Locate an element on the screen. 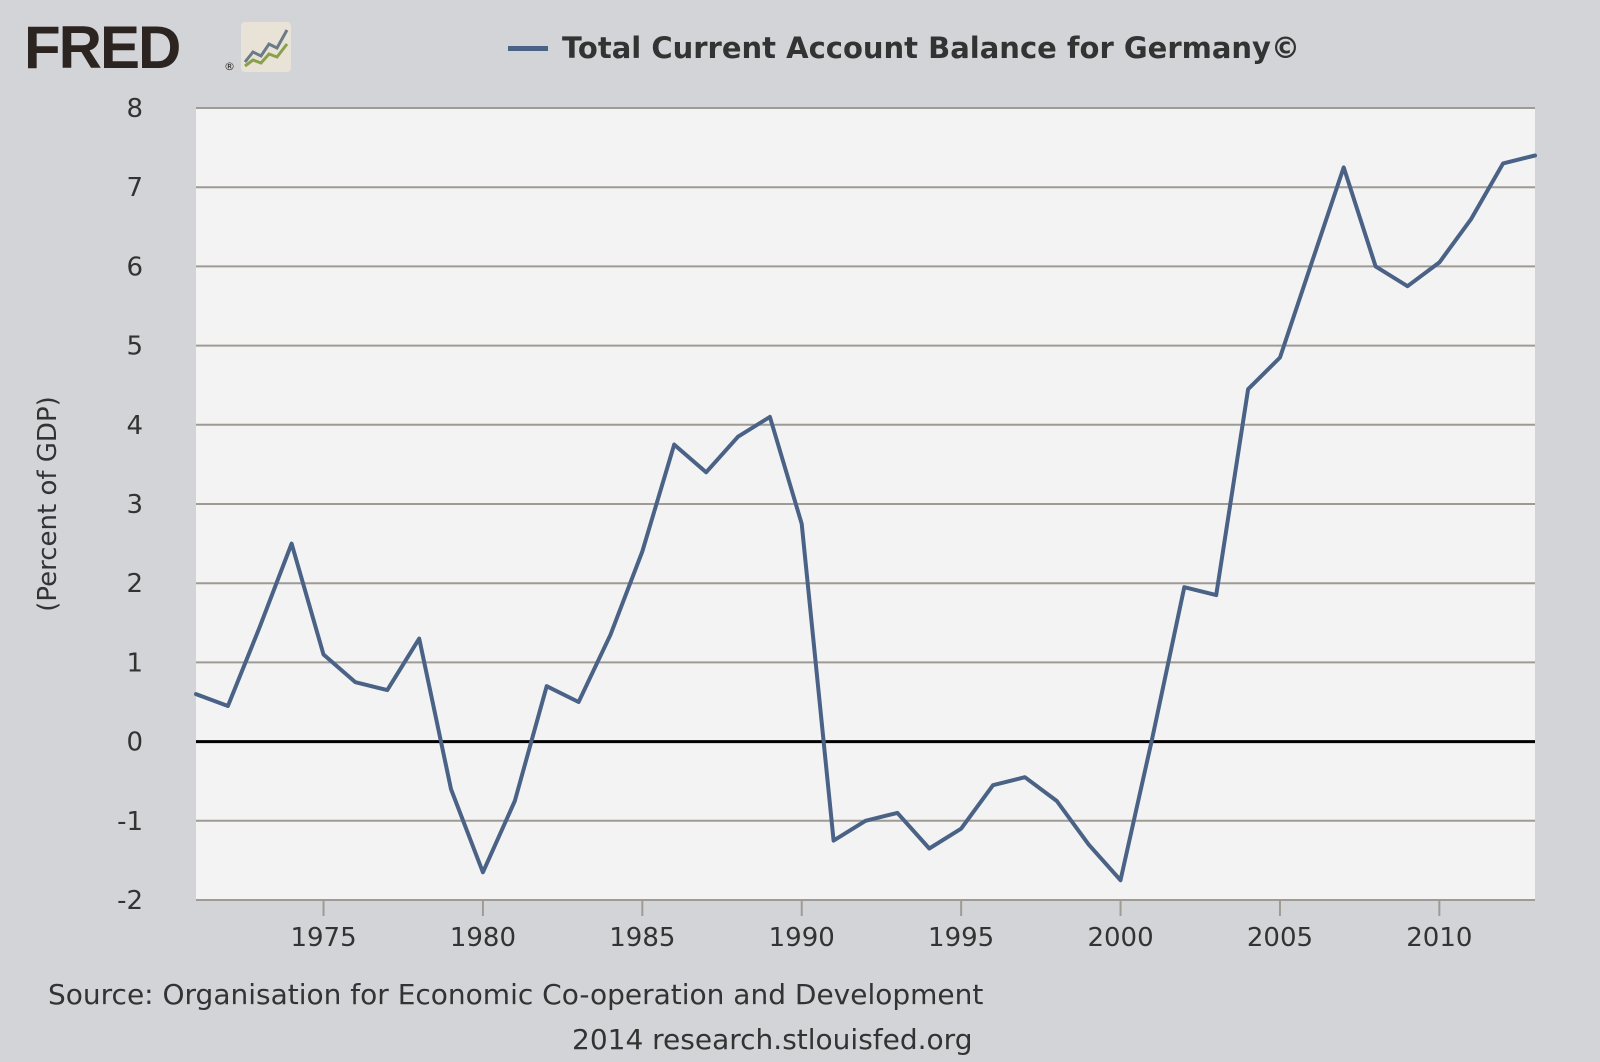 The image size is (1600, 1062). y-tick-label: 8 is located at coordinates (134, 109).